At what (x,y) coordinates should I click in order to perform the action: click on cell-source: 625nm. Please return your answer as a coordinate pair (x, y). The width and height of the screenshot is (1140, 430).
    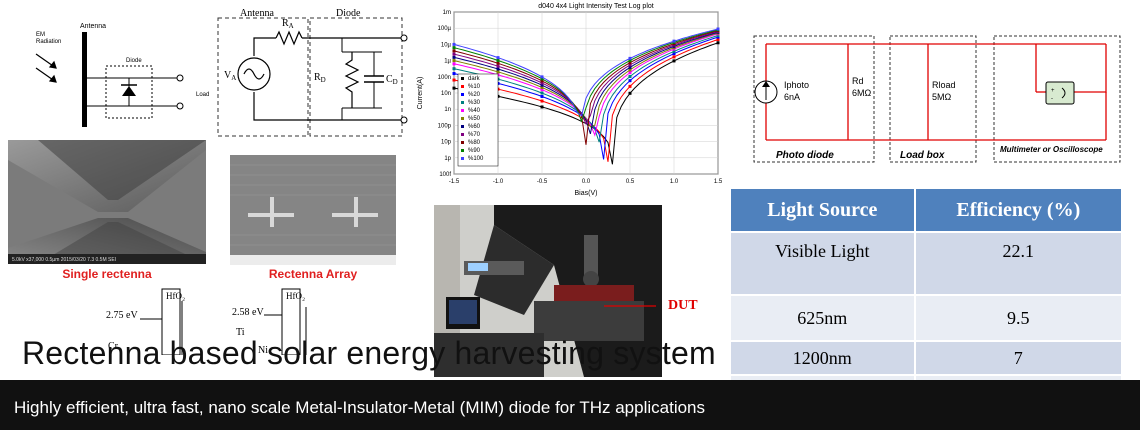
    Looking at the image, I should click on (823, 317).